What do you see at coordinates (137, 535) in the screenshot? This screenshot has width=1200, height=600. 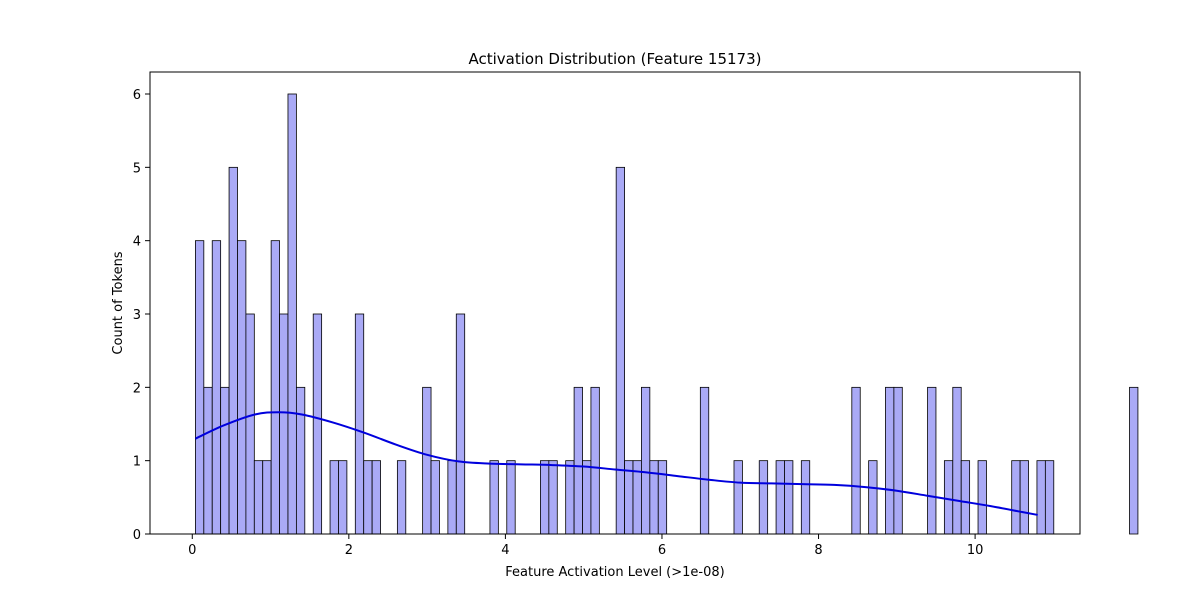 I see `y-tick-label: 0` at bounding box center [137, 535].